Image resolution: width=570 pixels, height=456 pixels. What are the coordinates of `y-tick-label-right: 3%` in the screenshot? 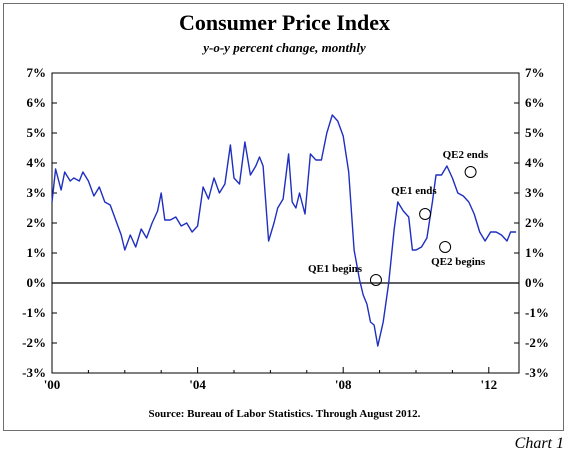 It's located at (535, 192).